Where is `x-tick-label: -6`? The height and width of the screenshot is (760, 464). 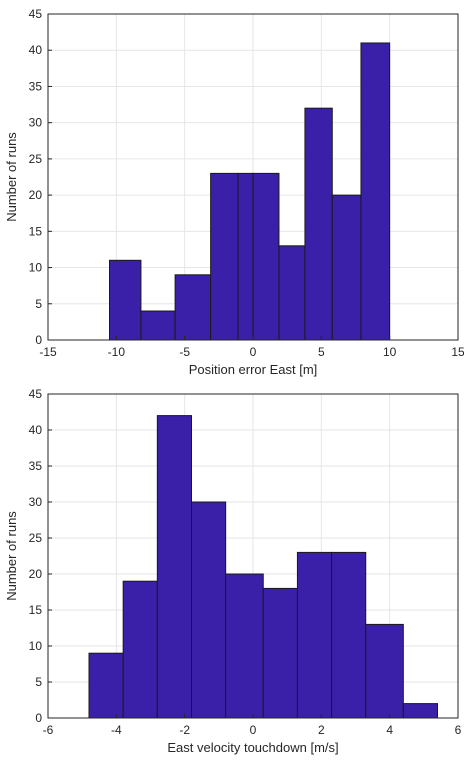 x-tick-label: -6 is located at coordinates (48, 730).